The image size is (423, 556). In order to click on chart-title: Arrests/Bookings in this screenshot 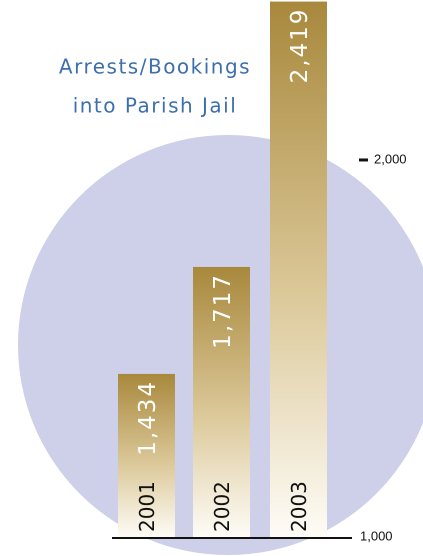, I will do `click(155, 67)`.